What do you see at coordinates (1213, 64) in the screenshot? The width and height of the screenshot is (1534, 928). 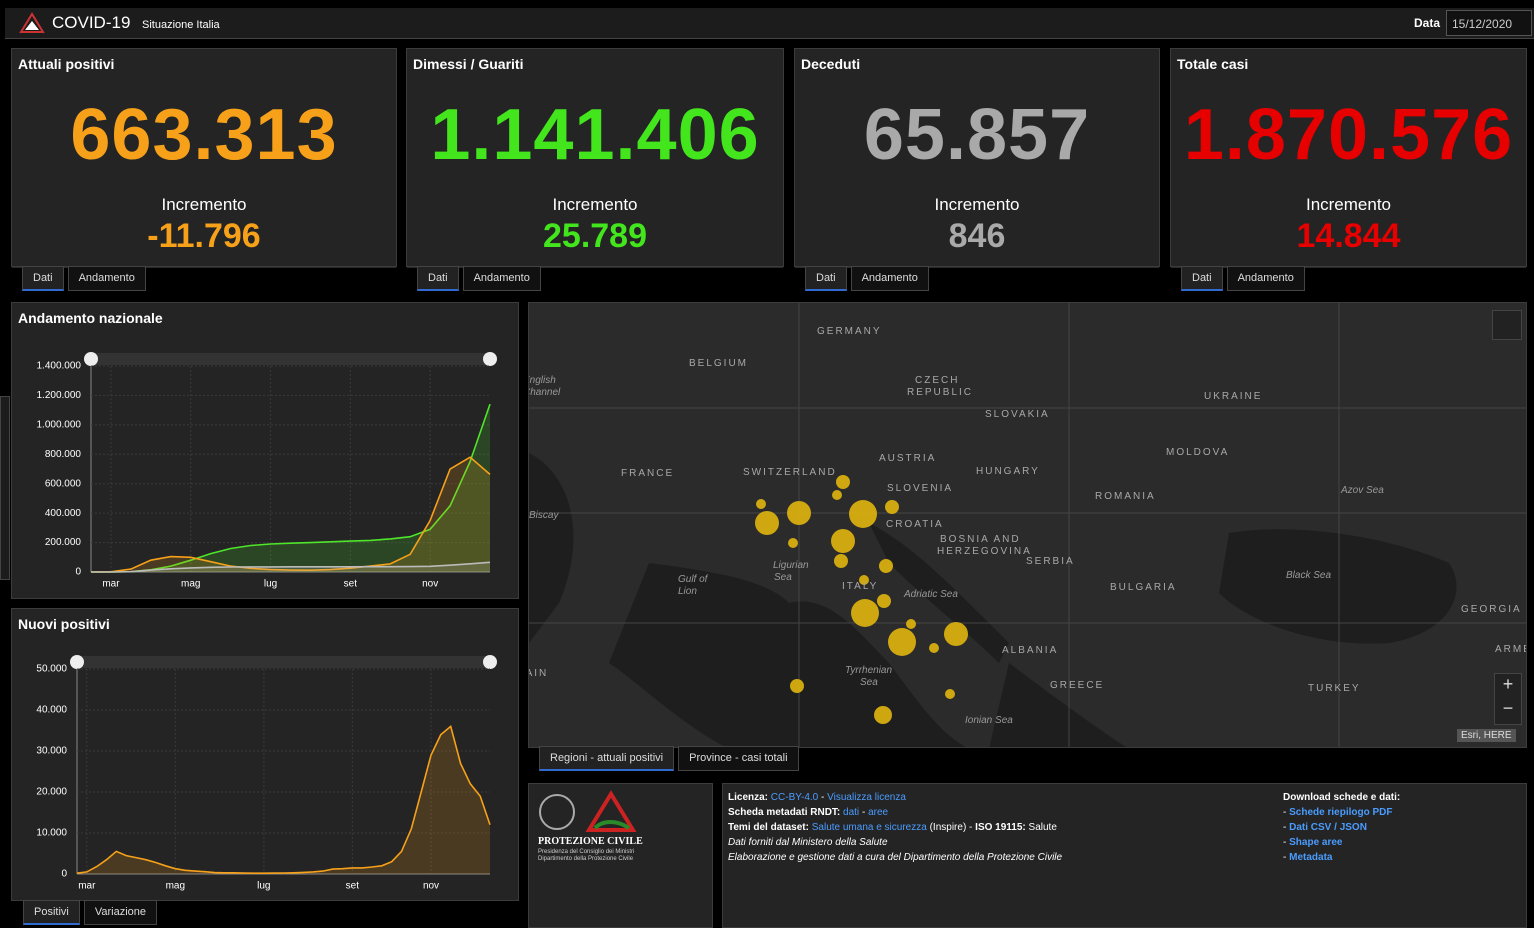 I see `card-title: Totale casi` at bounding box center [1213, 64].